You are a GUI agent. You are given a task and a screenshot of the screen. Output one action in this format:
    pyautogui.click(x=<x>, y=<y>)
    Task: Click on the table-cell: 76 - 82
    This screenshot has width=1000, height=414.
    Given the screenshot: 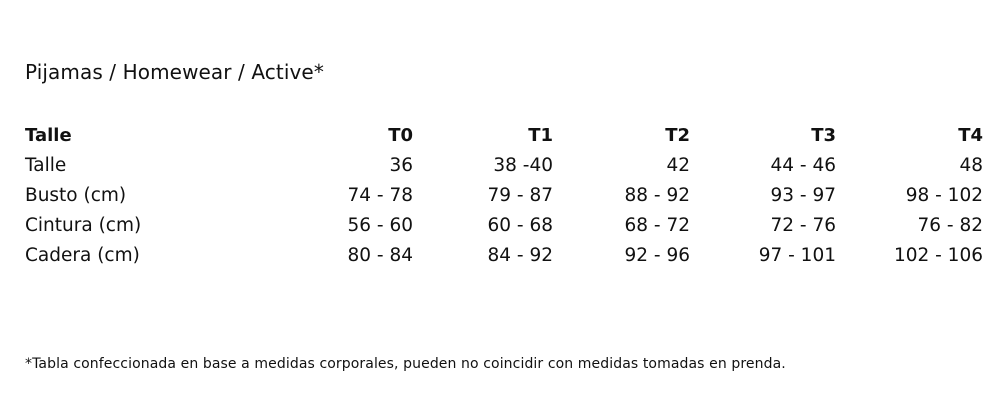 What is the action you would take?
    pyautogui.click(x=950, y=225)
    